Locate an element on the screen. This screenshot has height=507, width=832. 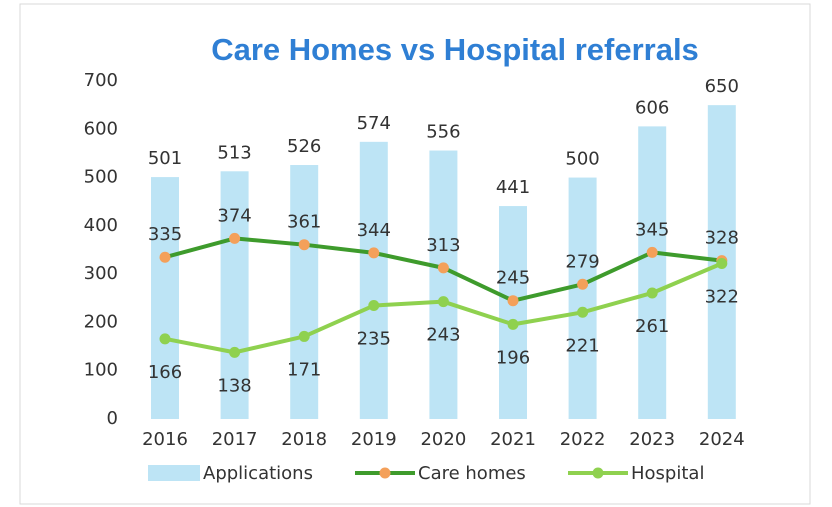
data-label: 345 is located at coordinates (652, 229).